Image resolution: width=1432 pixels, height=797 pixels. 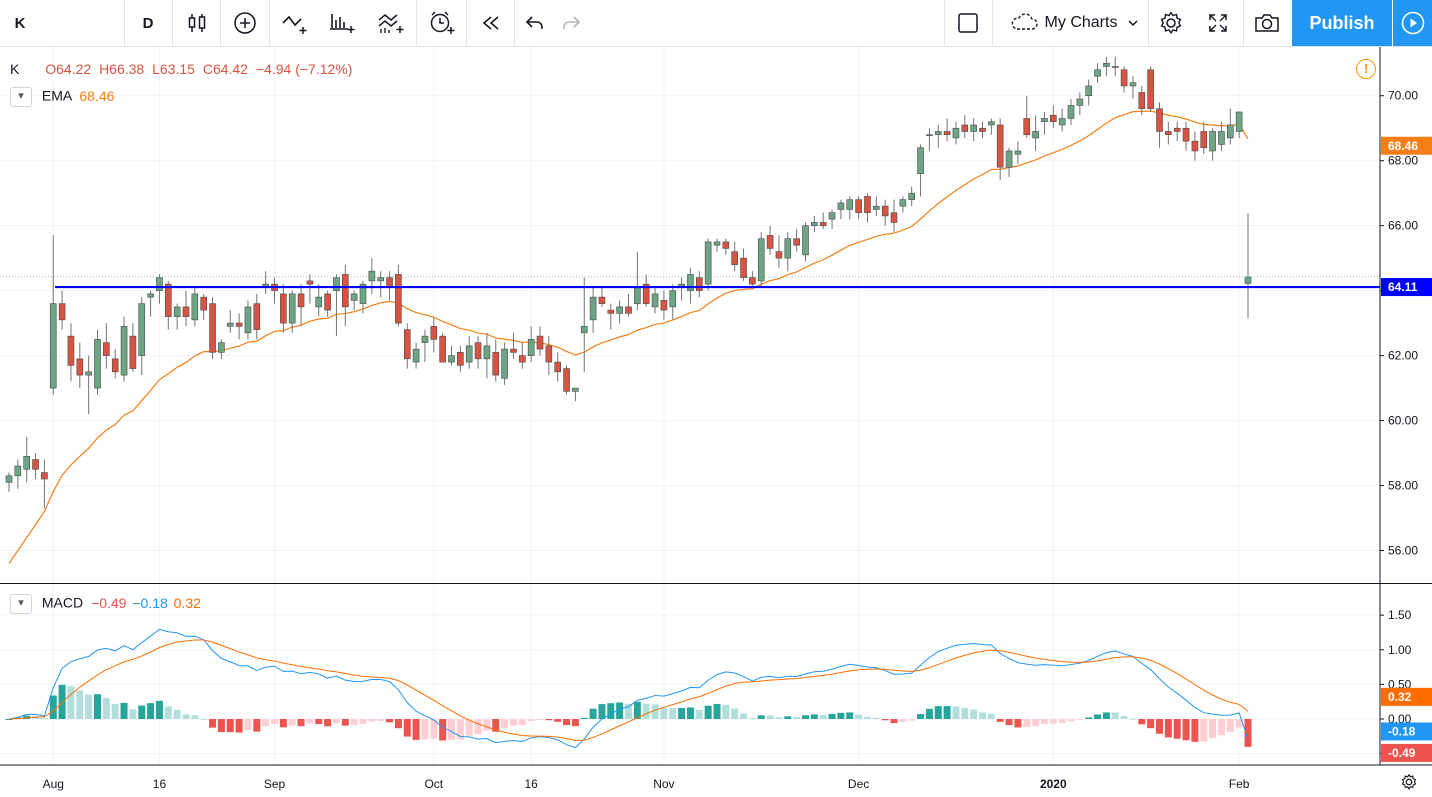 I want to click on chart-type-candles-icon, so click(x=197, y=23).